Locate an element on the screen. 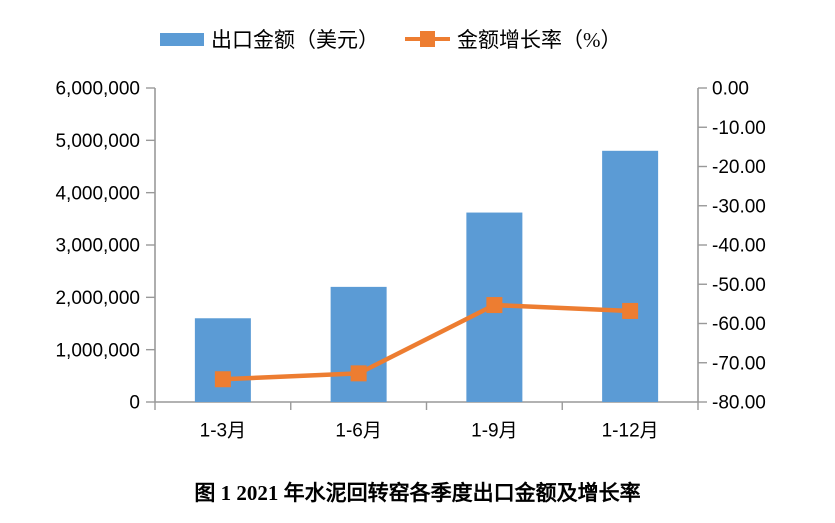 The image size is (835, 523). x-axis-category-label: 1-6月 is located at coordinates (358, 431).